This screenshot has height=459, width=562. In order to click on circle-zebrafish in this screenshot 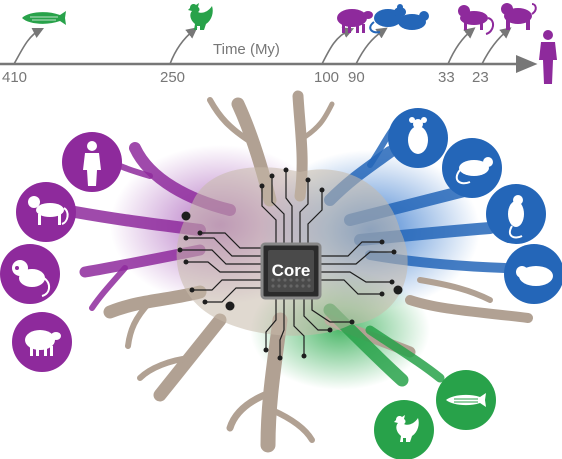, I will do `click(466, 400)`.